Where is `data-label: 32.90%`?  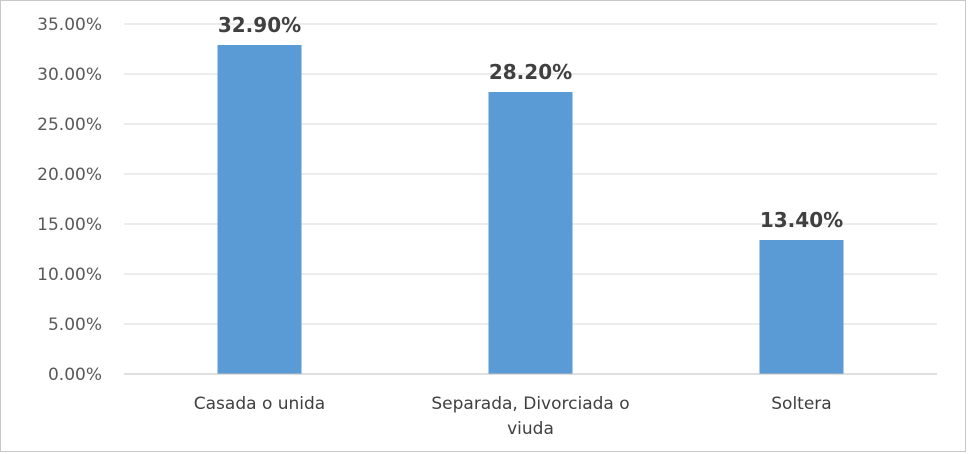
data-label: 32.90% is located at coordinates (259, 25).